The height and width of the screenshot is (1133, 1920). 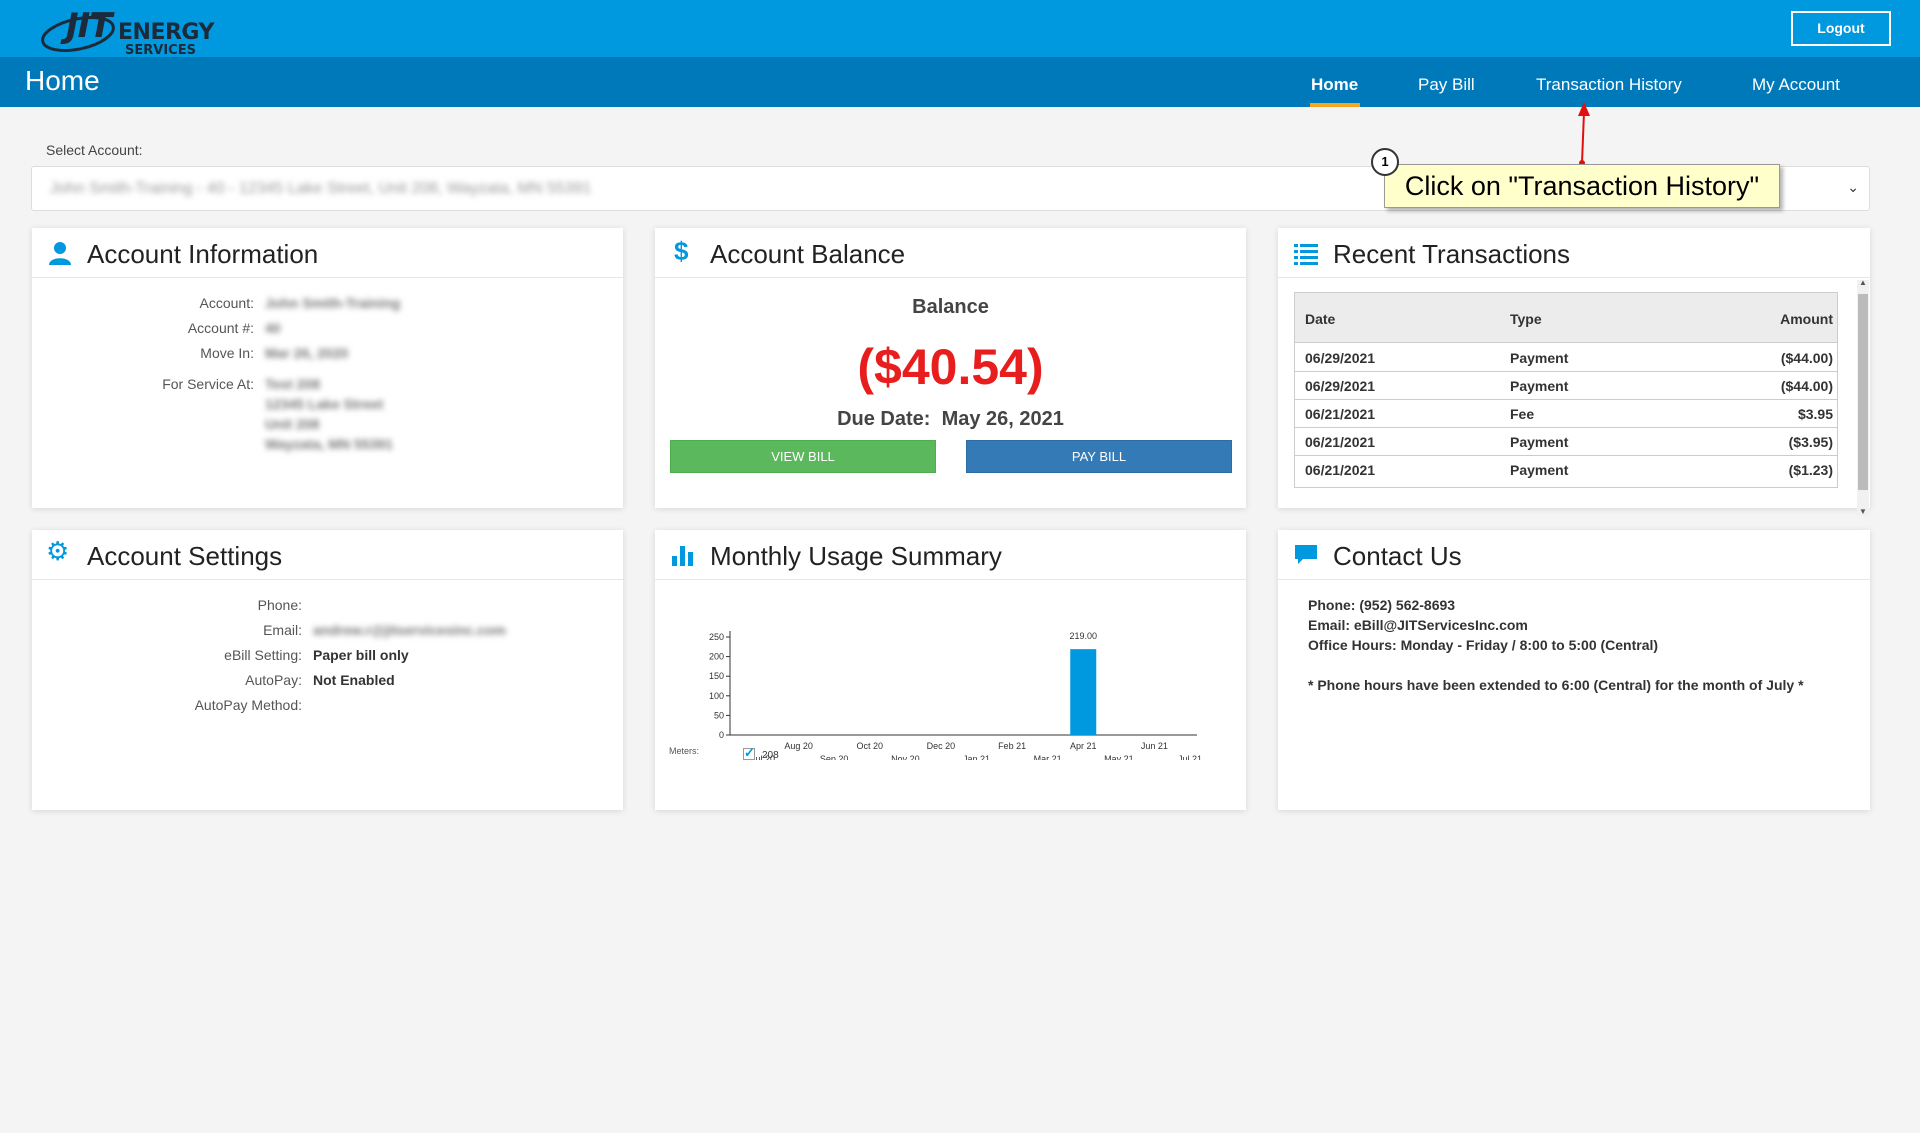 What do you see at coordinates (803, 456) in the screenshot?
I see `view-bill-button: VIEW BILL` at bounding box center [803, 456].